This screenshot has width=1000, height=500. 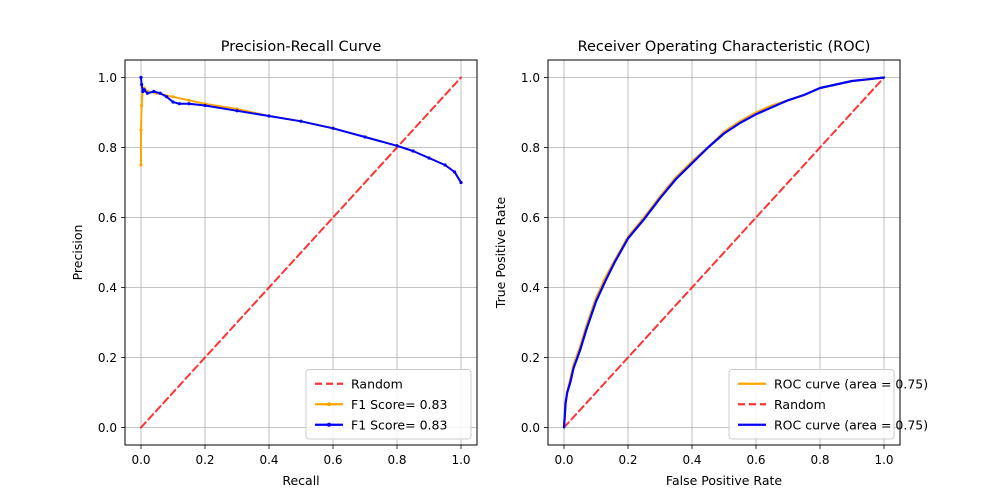 What do you see at coordinates (396, 460) in the screenshot?
I see `pr-x-tick-label: 0.8` at bounding box center [396, 460].